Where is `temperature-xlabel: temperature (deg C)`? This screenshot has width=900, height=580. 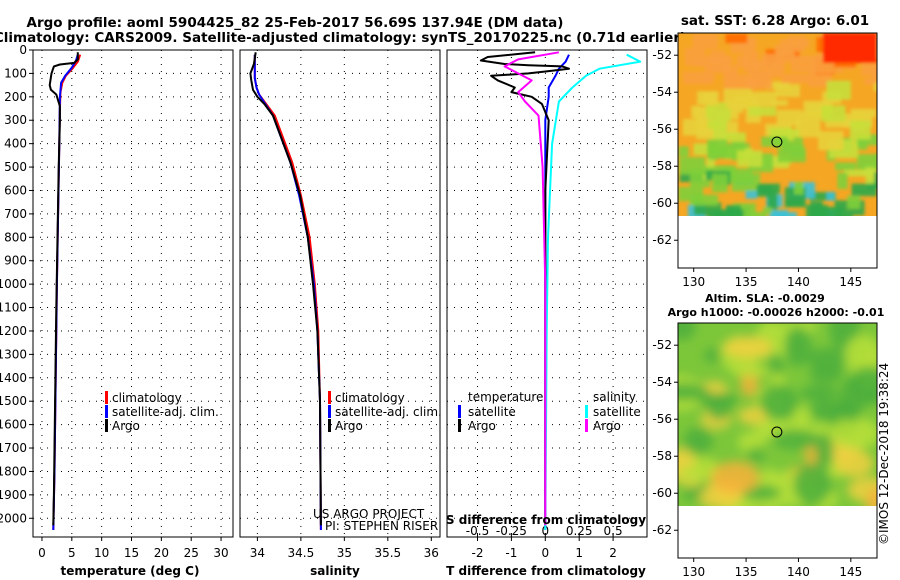 temperature-xlabel: temperature (deg C) is located at coordinates (130, 571).